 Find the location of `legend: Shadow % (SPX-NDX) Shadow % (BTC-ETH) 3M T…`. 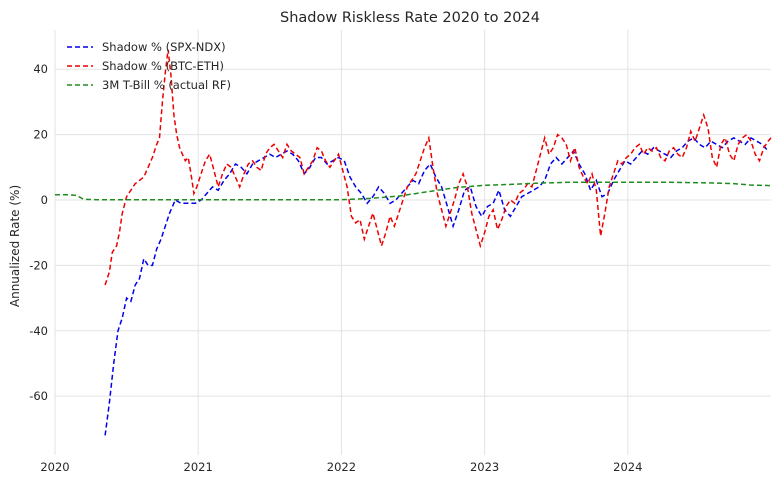

legend: Shadow % (SPX-NDX) Shadow % (BTC-ETH) 3M T… is located at coordinates (149, 66).